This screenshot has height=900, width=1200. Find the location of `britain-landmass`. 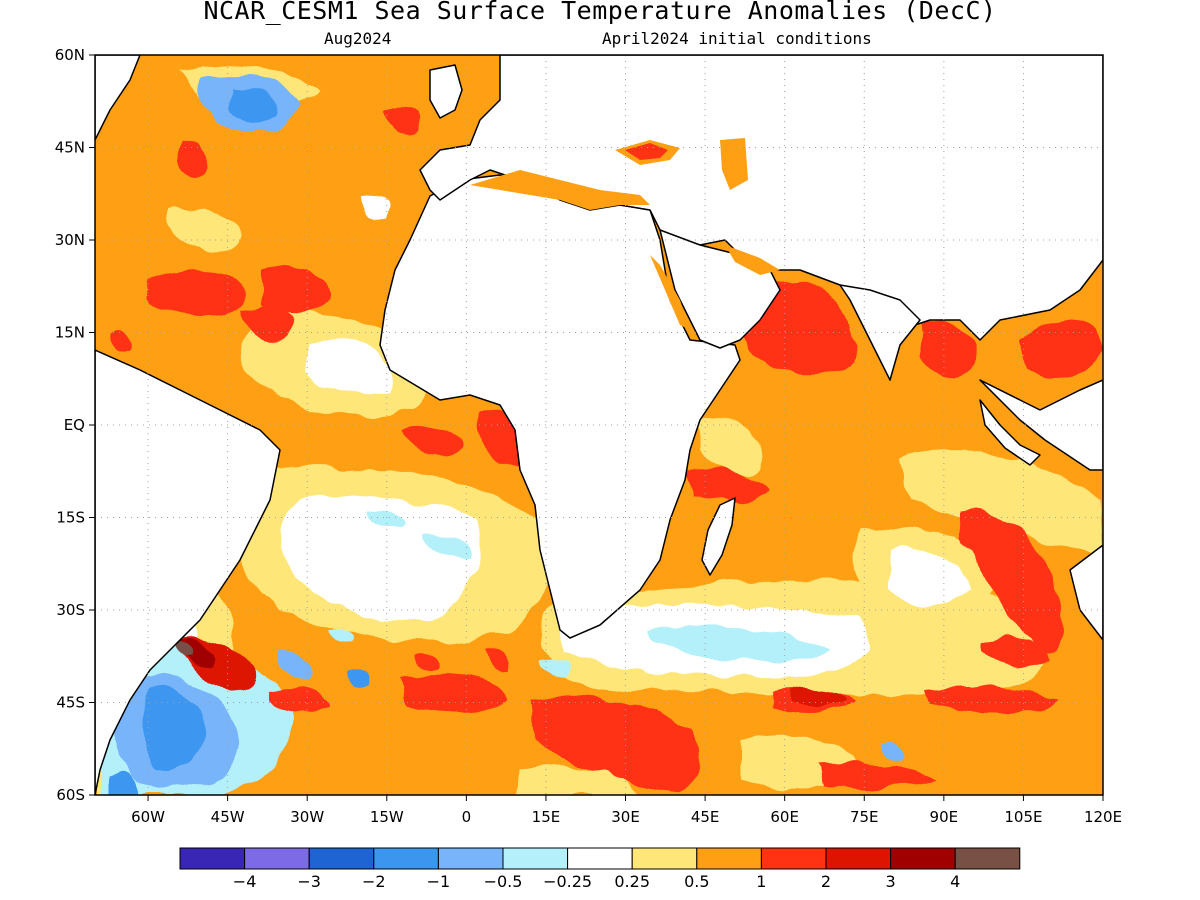

britain-landmass is located at coordinates (446, 91).